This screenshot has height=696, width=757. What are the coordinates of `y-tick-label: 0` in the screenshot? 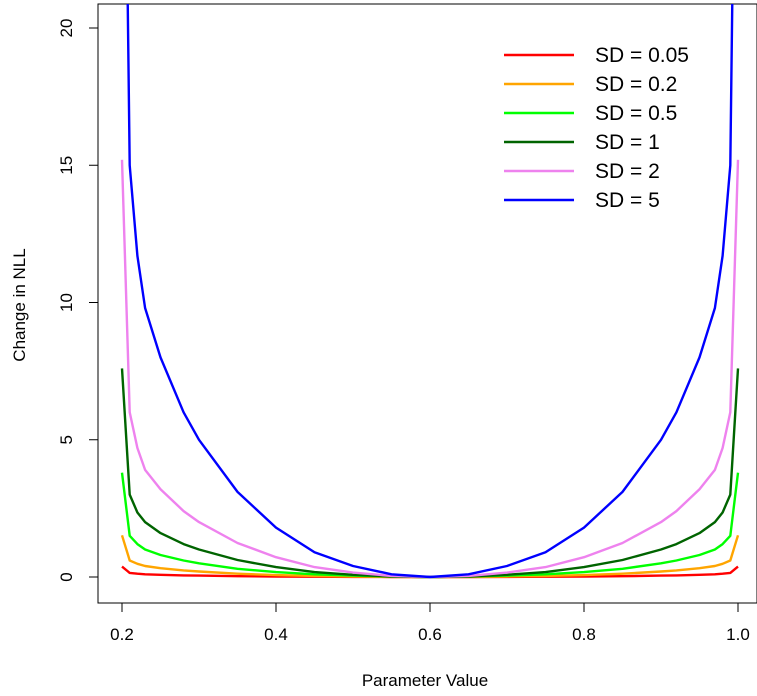 It's located at (66, 576).